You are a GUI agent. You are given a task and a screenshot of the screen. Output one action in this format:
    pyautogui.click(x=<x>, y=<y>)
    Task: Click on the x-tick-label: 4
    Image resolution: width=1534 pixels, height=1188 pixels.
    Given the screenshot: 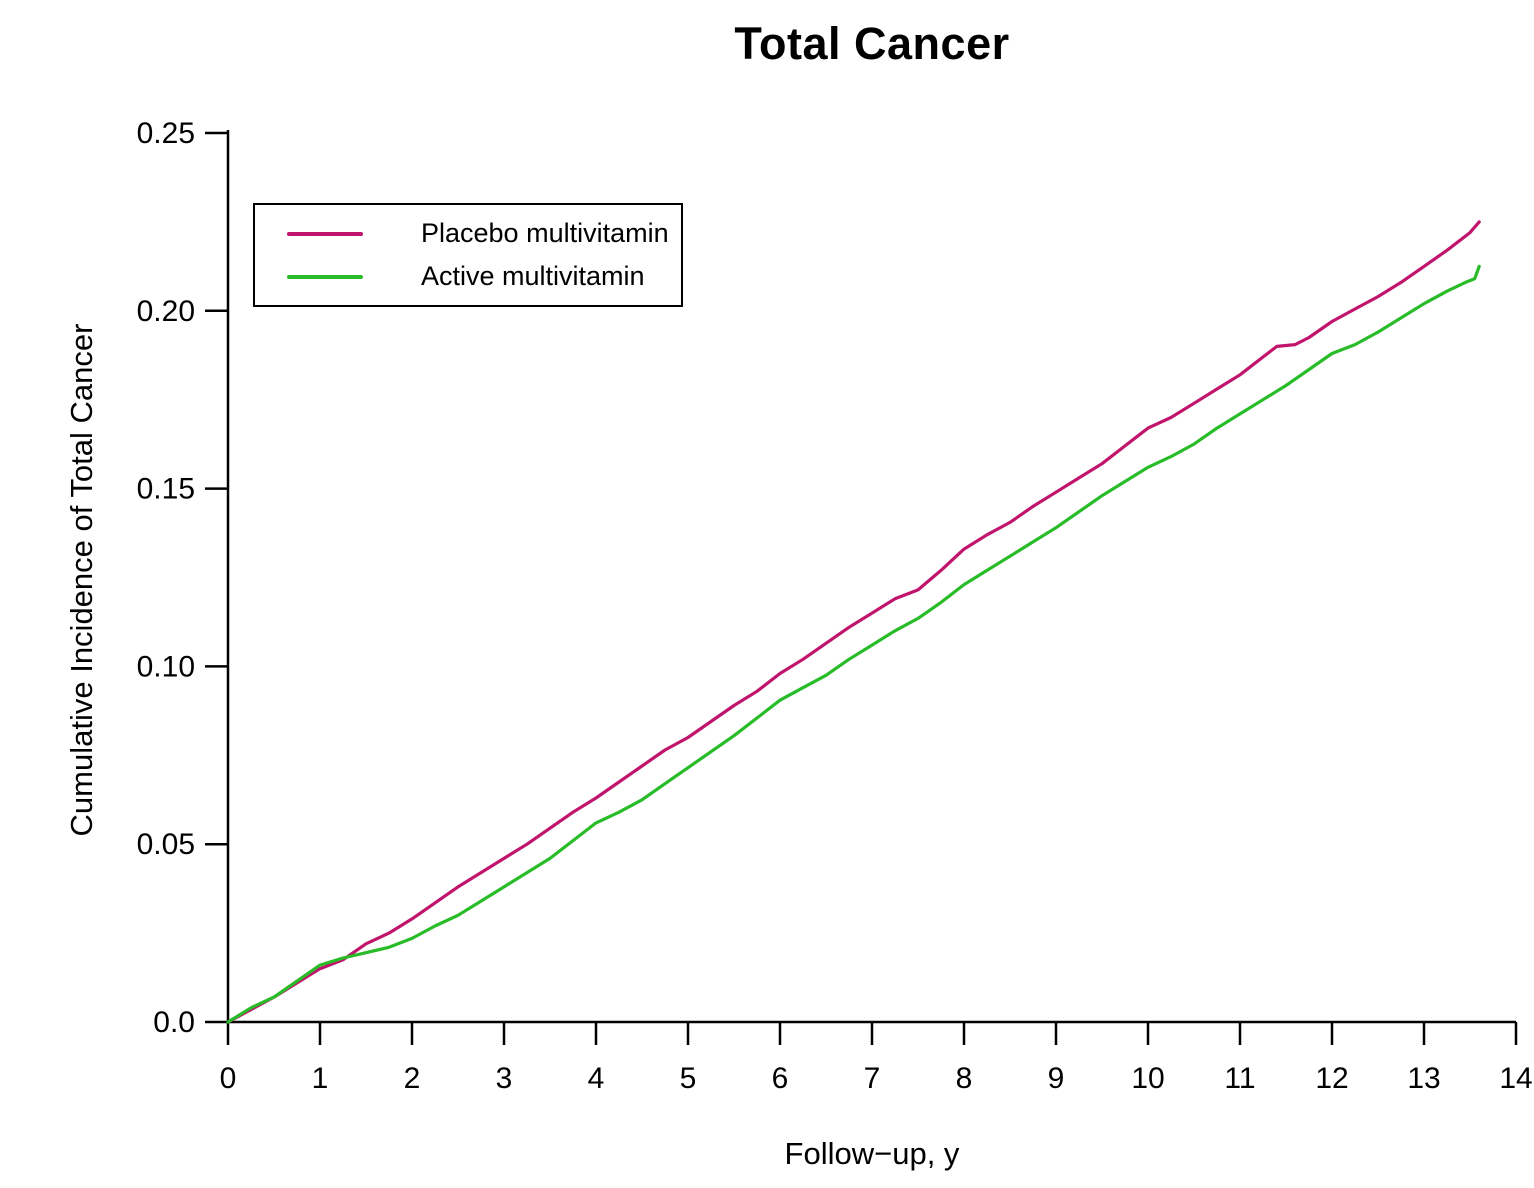 What is the action you would take?
    pyautogui.click(x=596, y=1078)
    